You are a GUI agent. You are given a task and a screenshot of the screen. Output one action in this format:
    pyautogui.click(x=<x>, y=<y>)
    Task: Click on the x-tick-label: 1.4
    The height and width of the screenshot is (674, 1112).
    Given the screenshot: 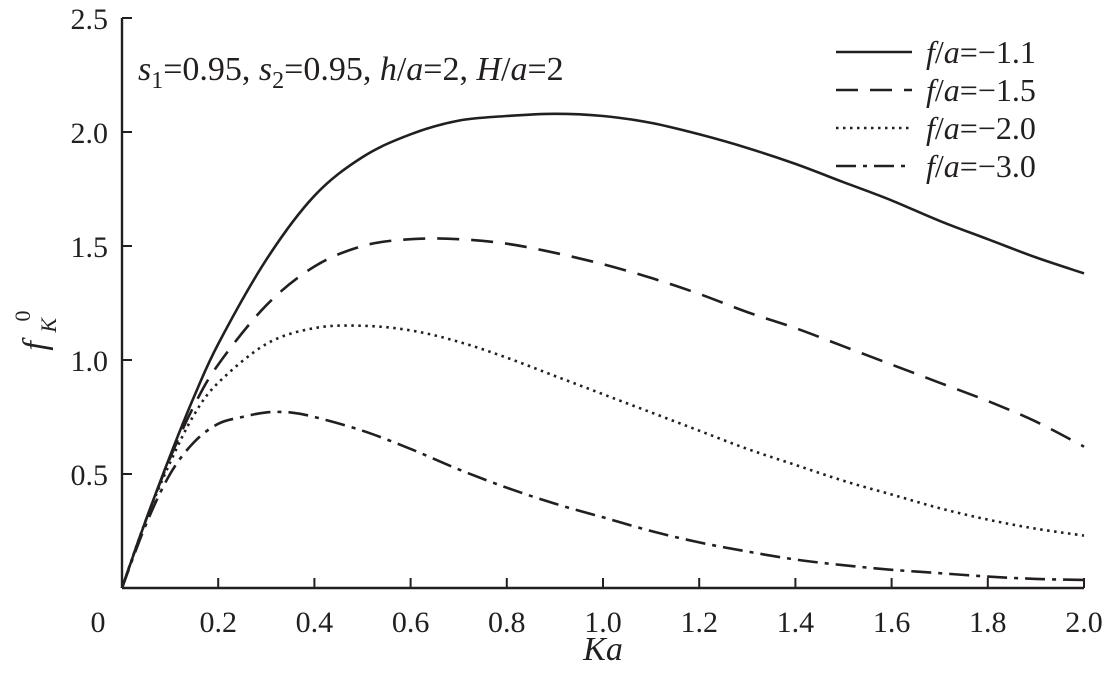 What is the action you would take?
    pyautogui.click(x=796, y=622)
    